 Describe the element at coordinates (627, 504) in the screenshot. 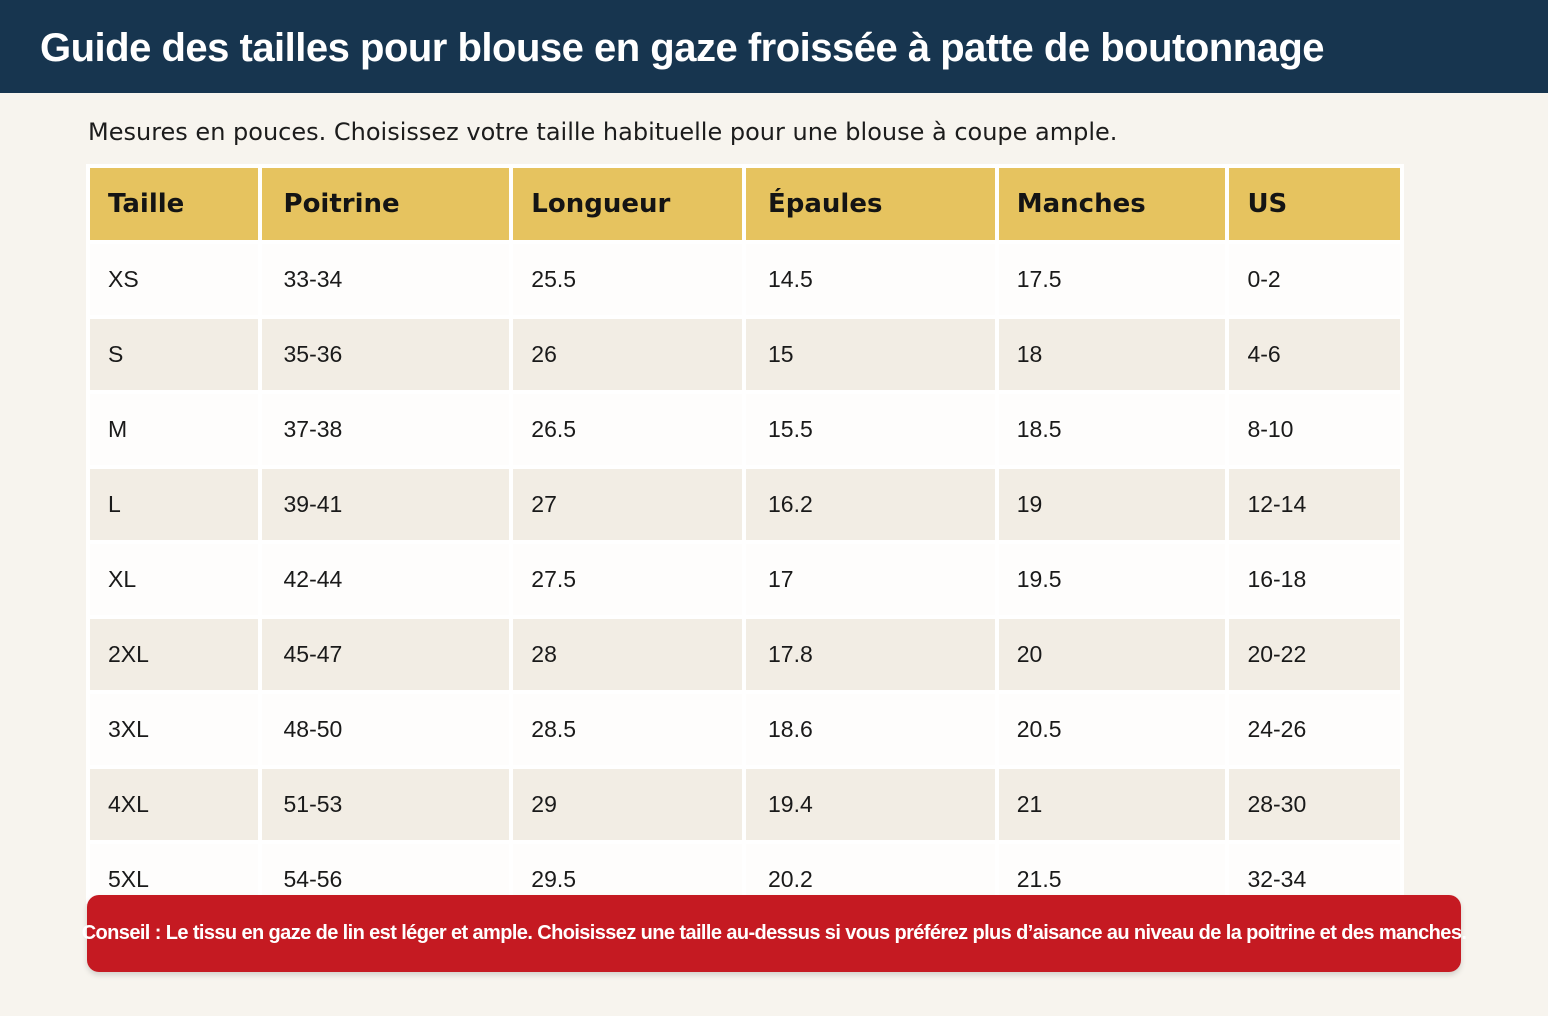

I see `cell-longueur: 27` at that location.